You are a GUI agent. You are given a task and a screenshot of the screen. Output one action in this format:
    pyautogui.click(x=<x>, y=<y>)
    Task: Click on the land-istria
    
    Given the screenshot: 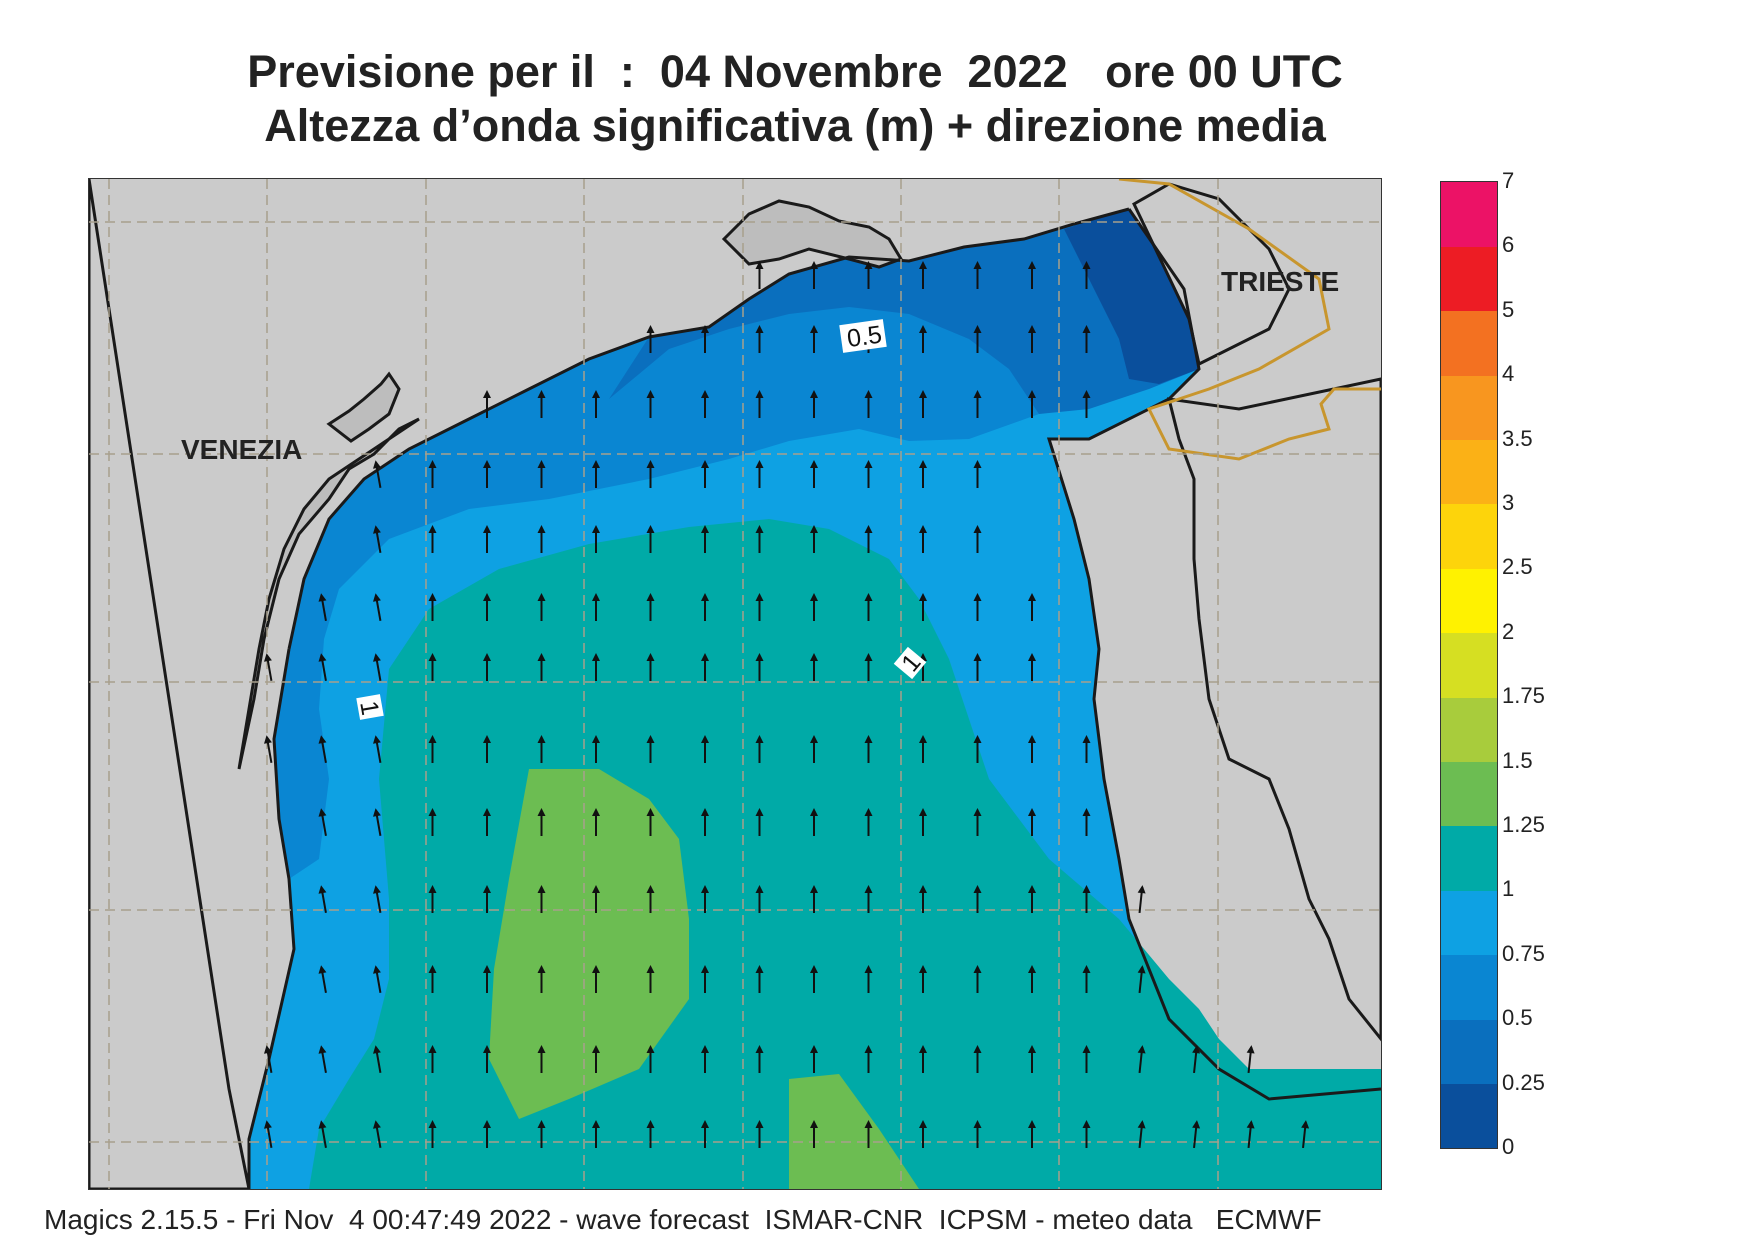 What is the action you would take?
    pyautogui.click(x=1274, y=709)
    